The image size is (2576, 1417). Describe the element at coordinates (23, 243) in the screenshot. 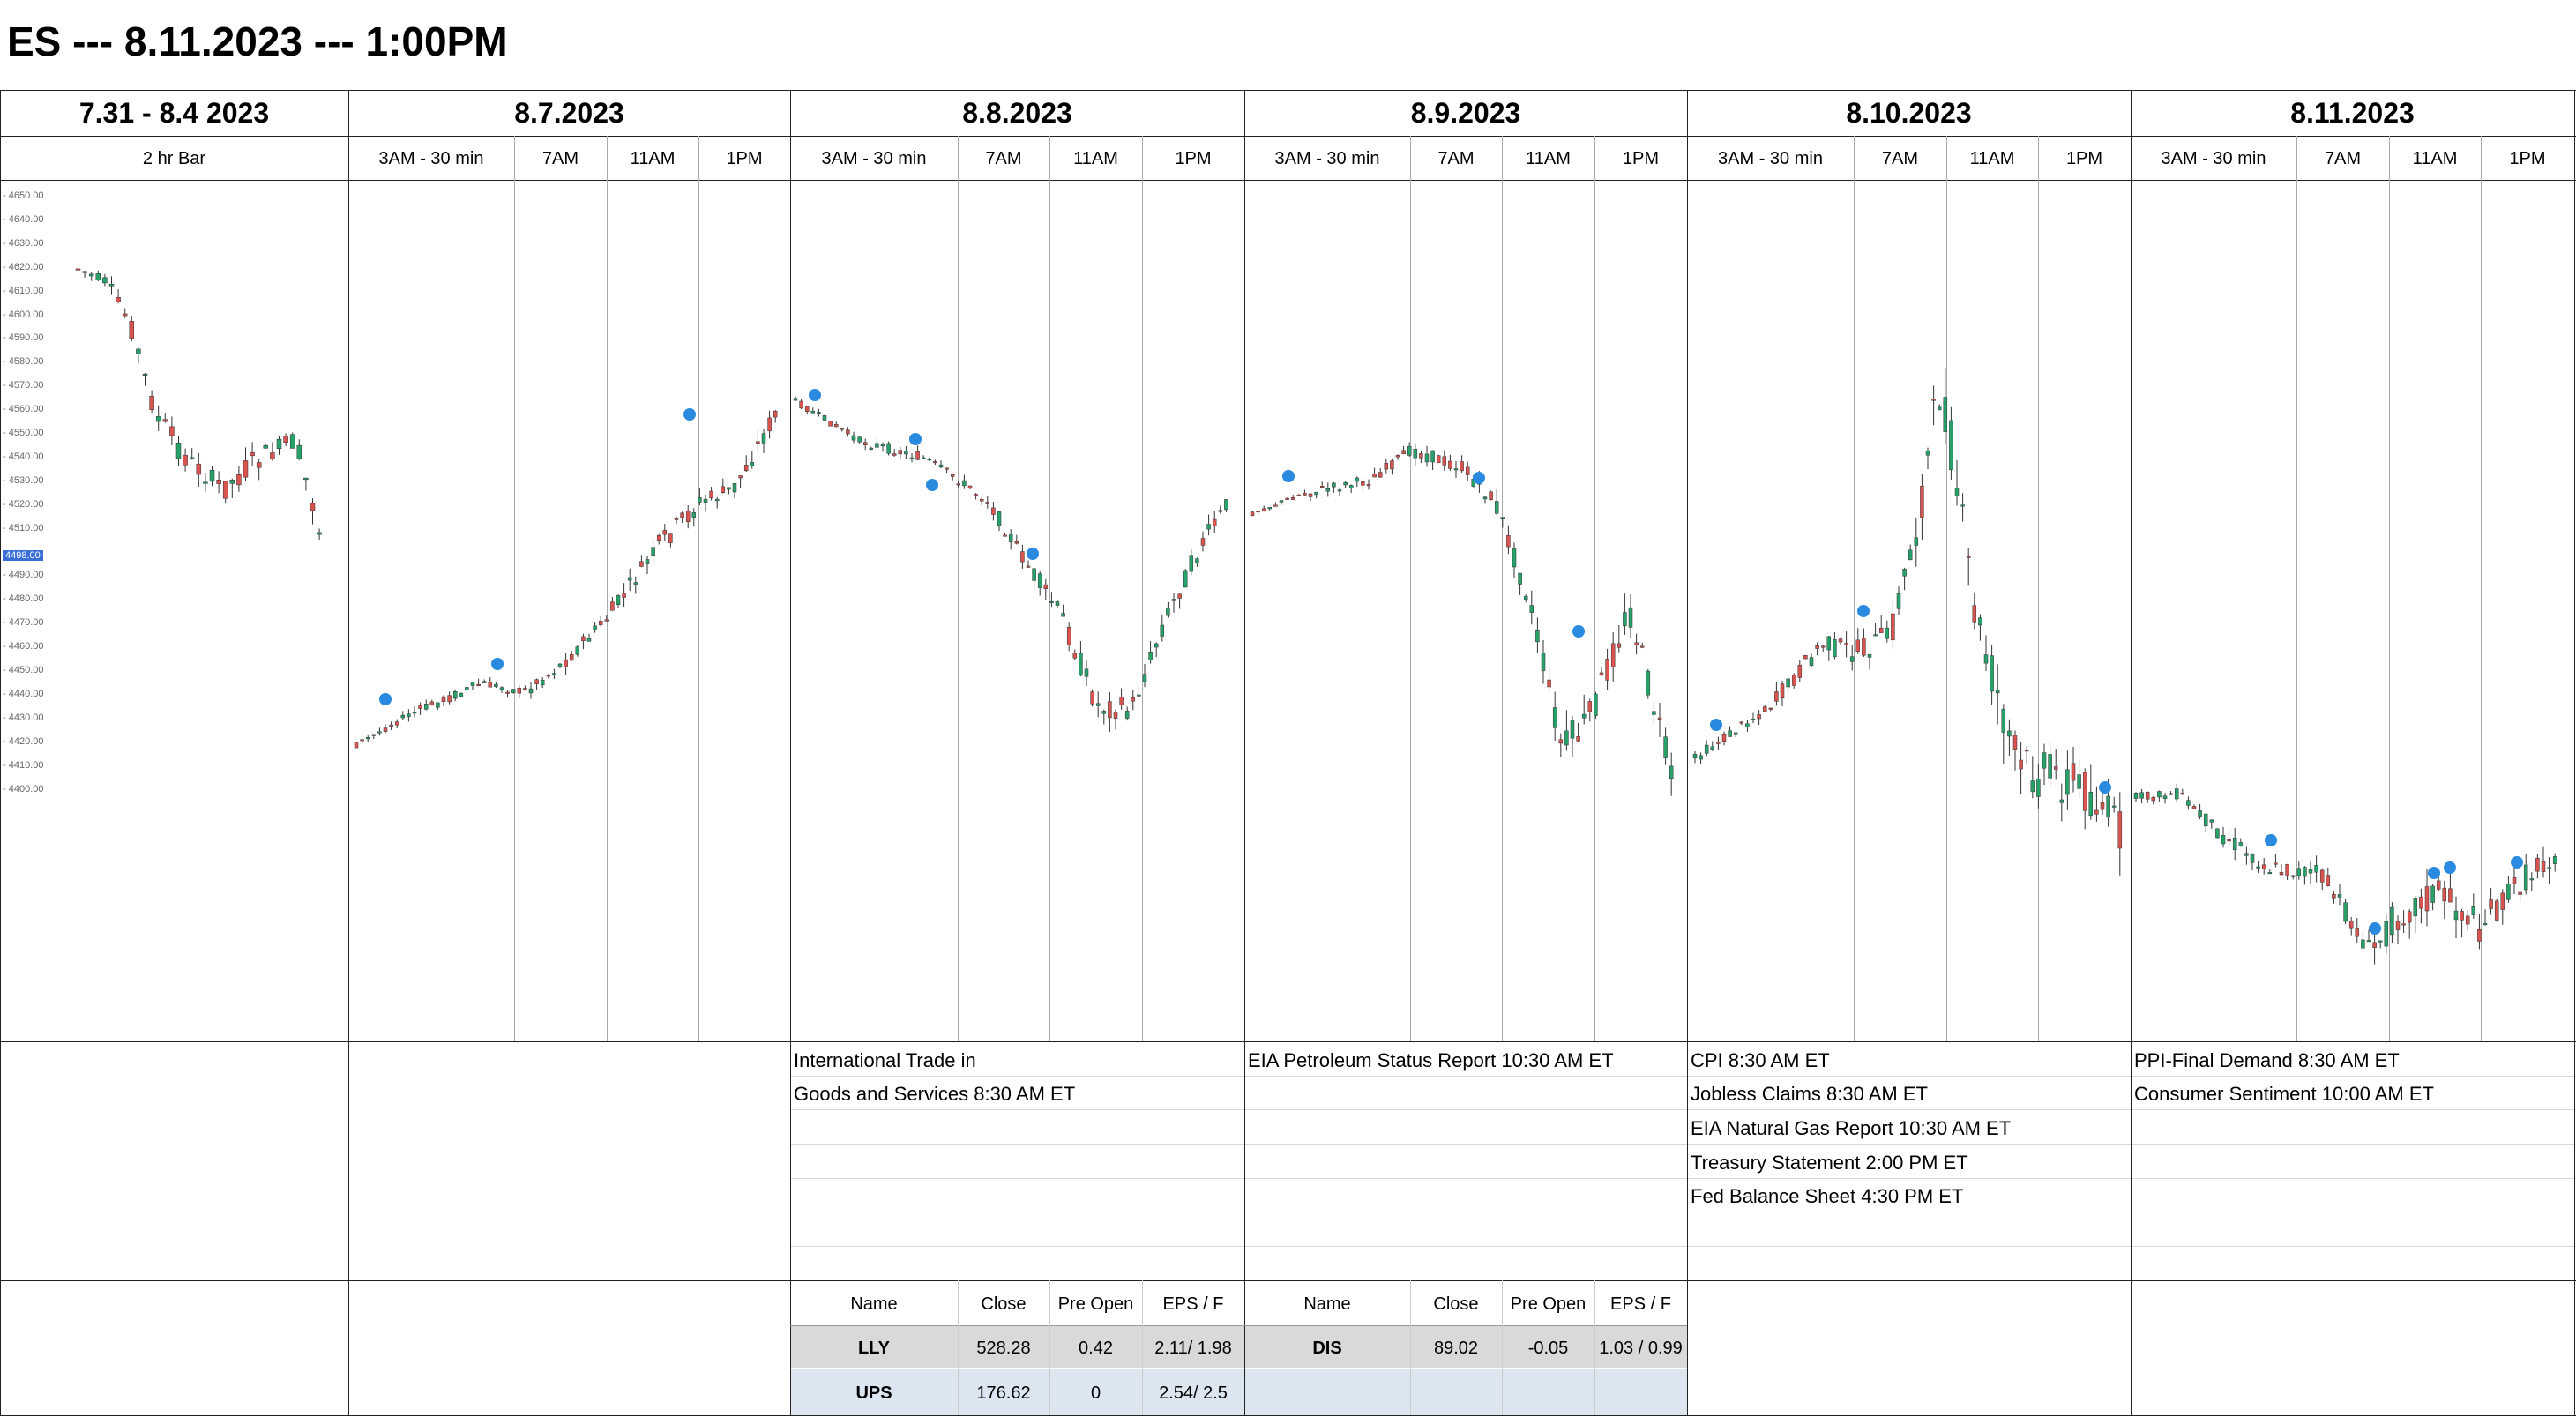

I see `price-tick-label: - 4630.00` at that location.